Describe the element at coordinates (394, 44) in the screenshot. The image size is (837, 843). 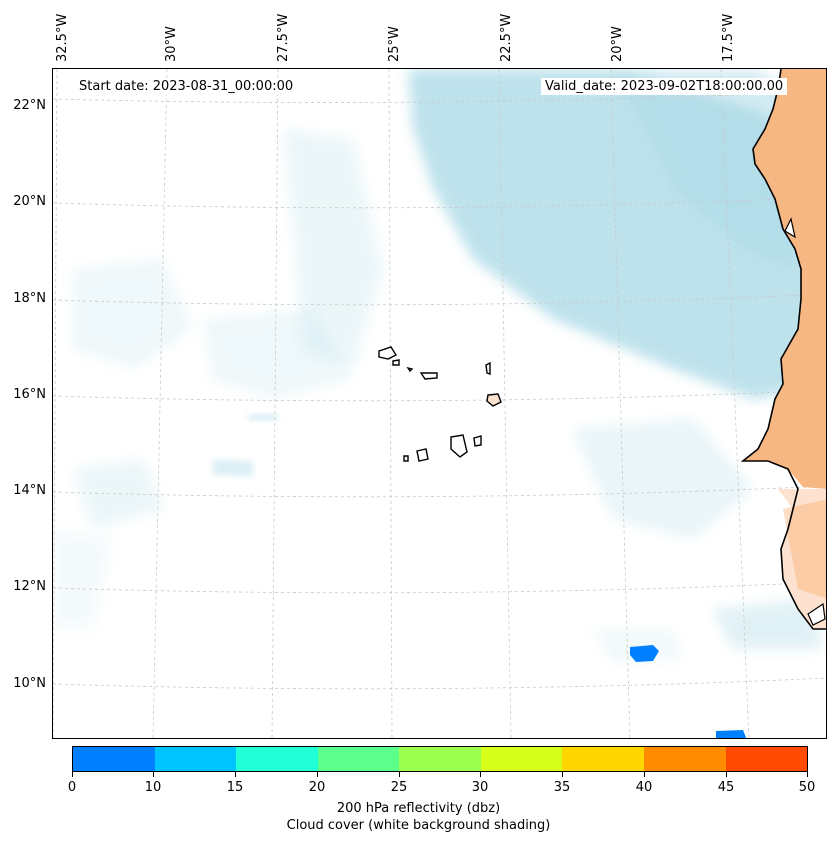
I see `lon-label-25w: 25°W` at that location.